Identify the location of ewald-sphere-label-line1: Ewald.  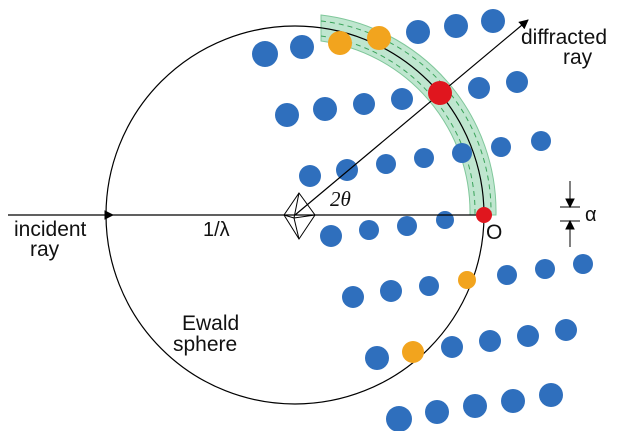
(210, 323).